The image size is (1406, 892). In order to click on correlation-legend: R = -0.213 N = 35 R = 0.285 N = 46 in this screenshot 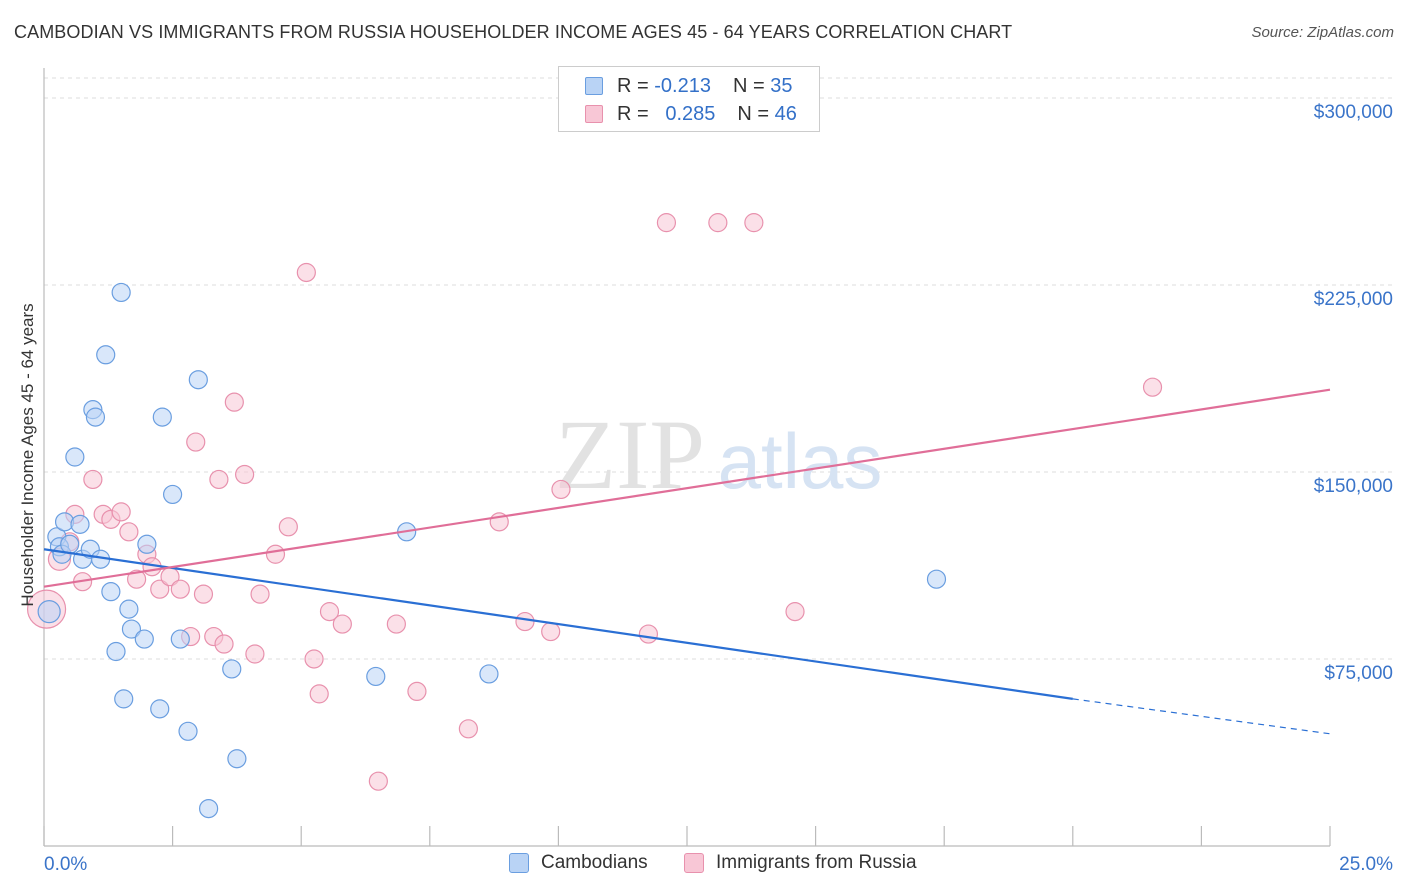, I will do `click(689, 99)`.